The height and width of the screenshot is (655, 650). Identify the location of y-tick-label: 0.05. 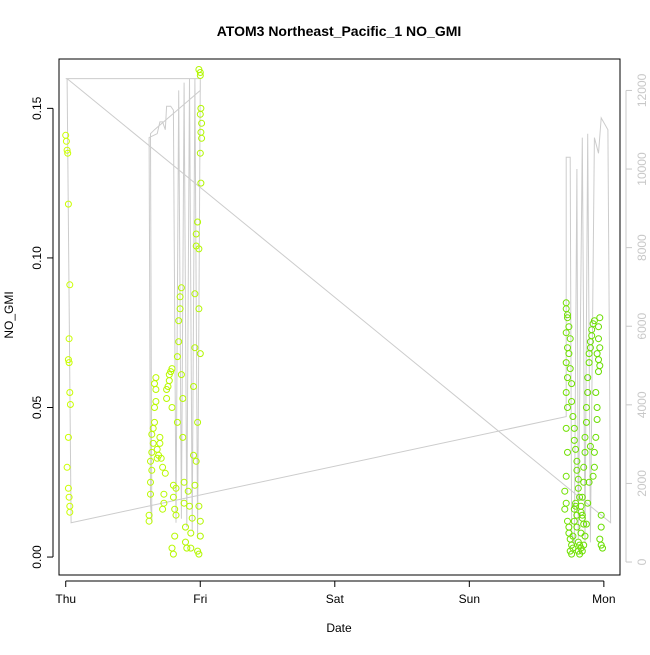
(37, 407).